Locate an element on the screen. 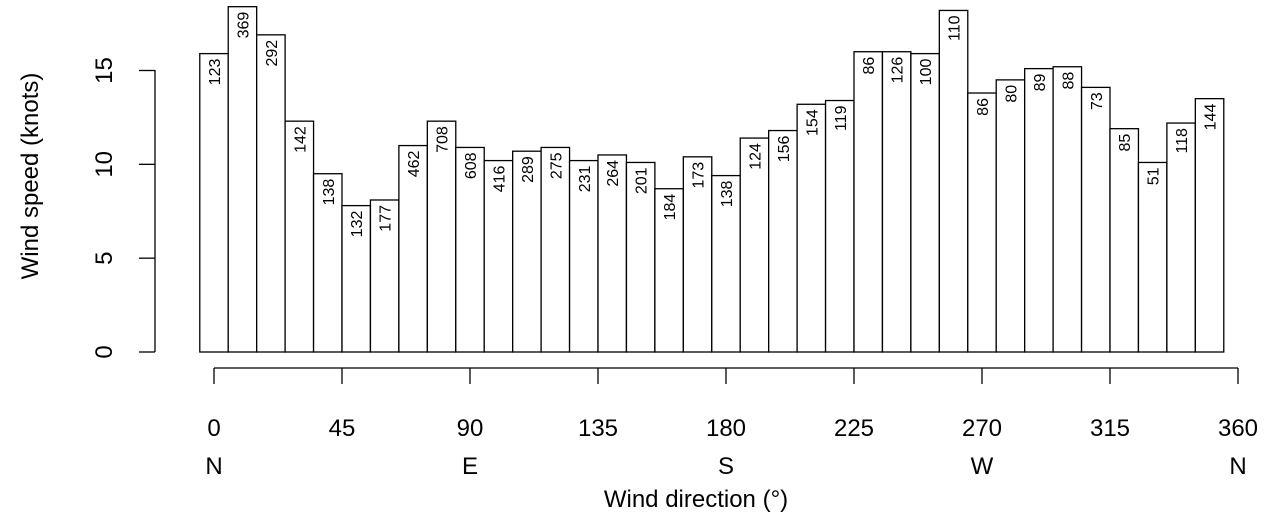  x-axis-title: Wind direction (°) is located at coordinates (696, 499).